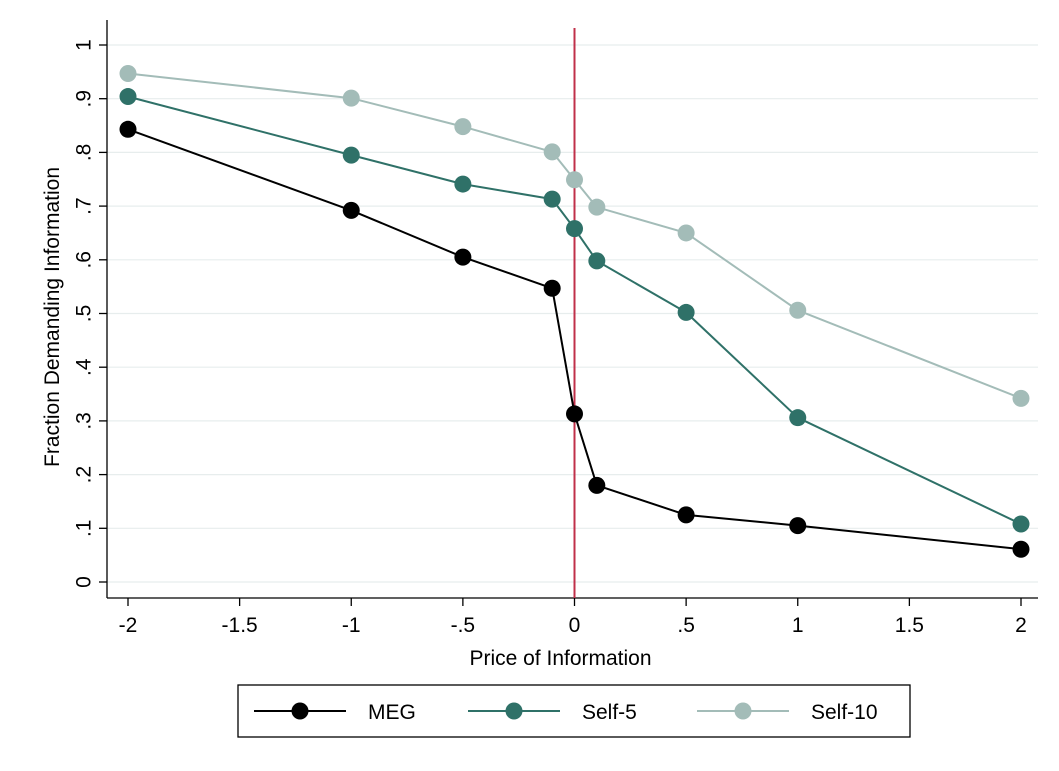 The image size is (1059, 771). What do you see at coordinates (84, 421) in the screenshot?
I see `y-tick-label: .3` at bounding box center [84, 421].